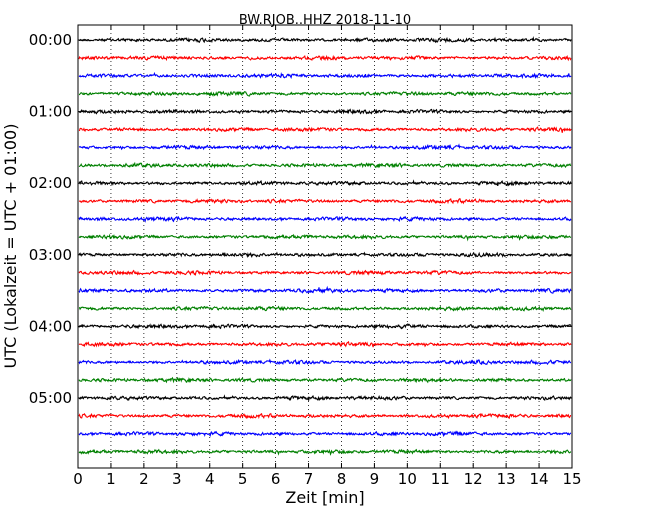 Image resolution: width=650 pixels, height=520 pixels. Describe the element at coordinates (10, 246) in the screenshot. I see `y-axis-label: UTC (Lokalzeit = UTC + 01:00)` at that location.